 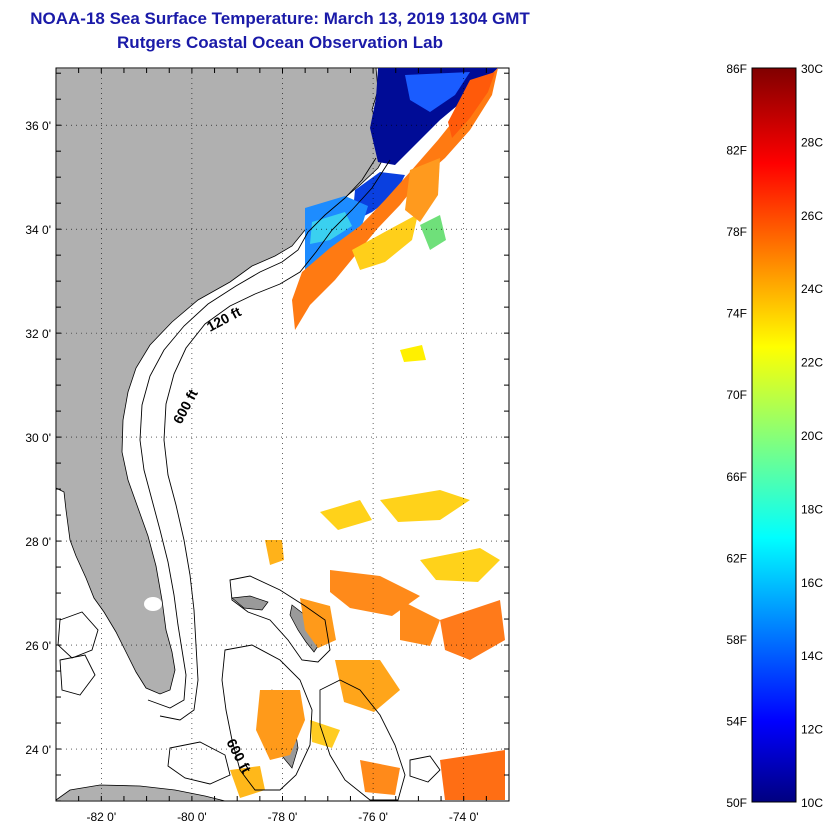 What do you see at coordinates (812, 436) in the screenshot?
I see `colorbar-celsius-label: 20C` at bounding box center [812, 436].